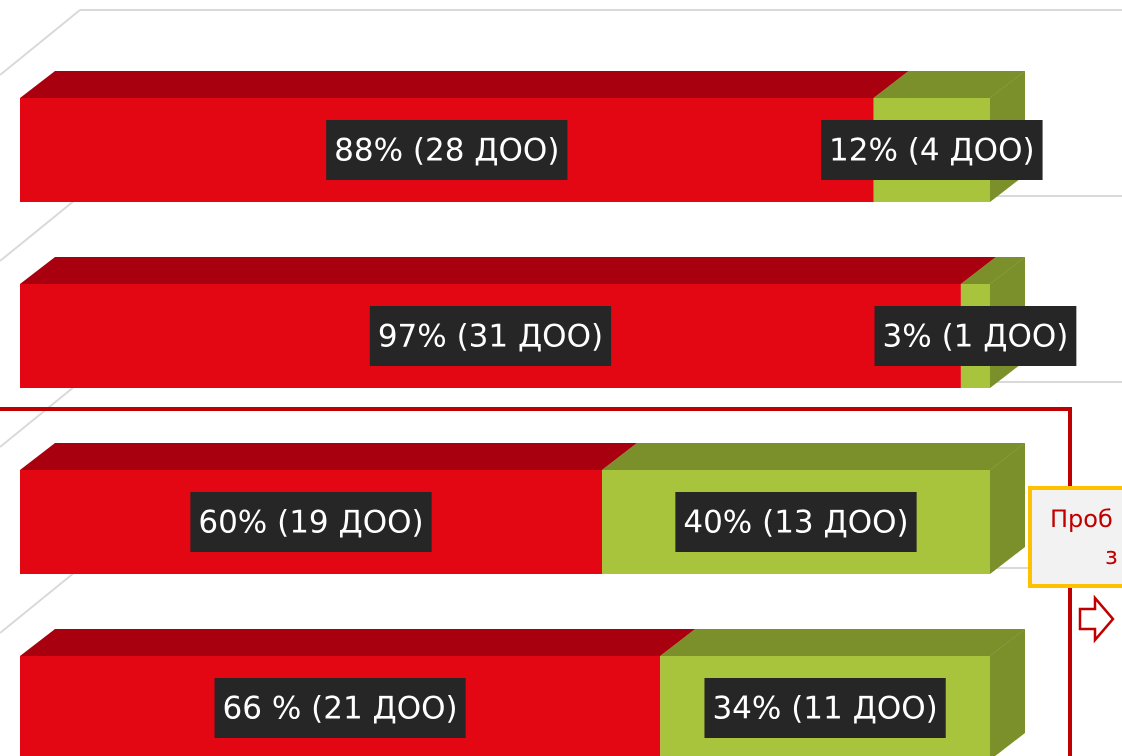 The width and height of the screenshot is (1122, 756). I want to click on data-label-text: 12% (4 ДОО), so click(932, 151).